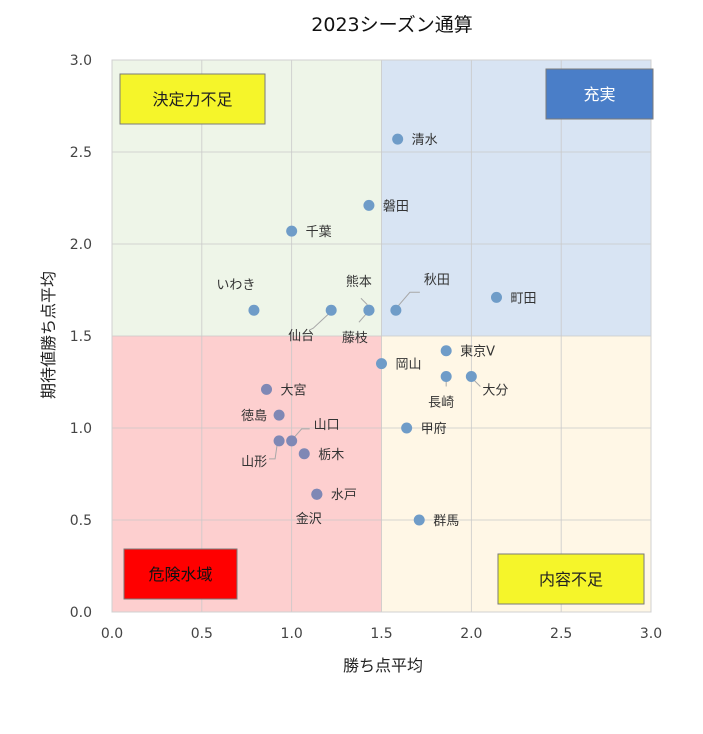 This screenshot has width=703, height=734. What do you see at coordinates (437, 280) in the screenshot?
I see `data-point-label: 秋田` at bounding box center [437, 280].